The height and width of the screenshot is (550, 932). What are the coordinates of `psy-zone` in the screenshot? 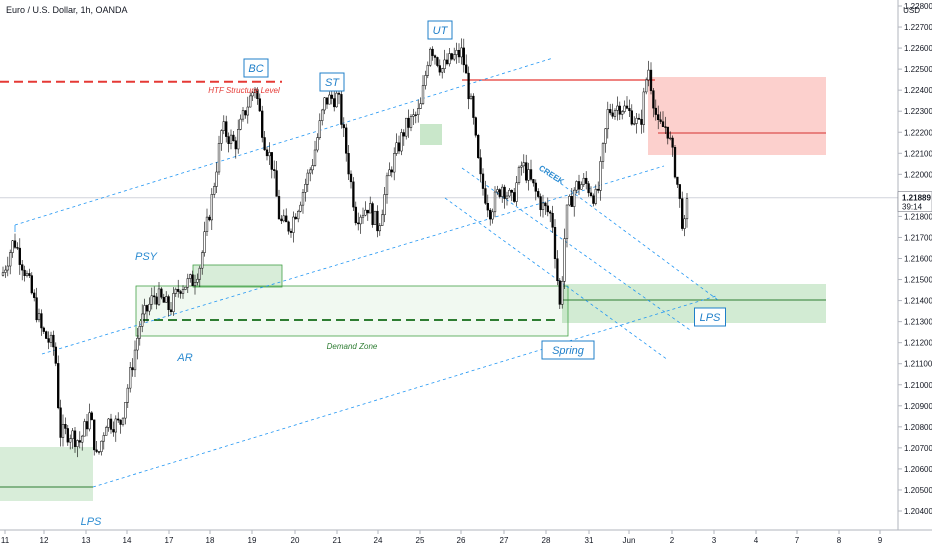 It's located at (237, 276).